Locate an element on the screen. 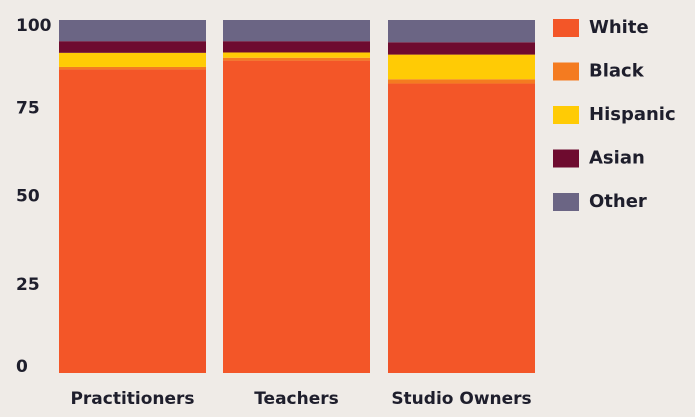  y-axis: 0 25 50 75 100 is located at coordinates (34, 196).